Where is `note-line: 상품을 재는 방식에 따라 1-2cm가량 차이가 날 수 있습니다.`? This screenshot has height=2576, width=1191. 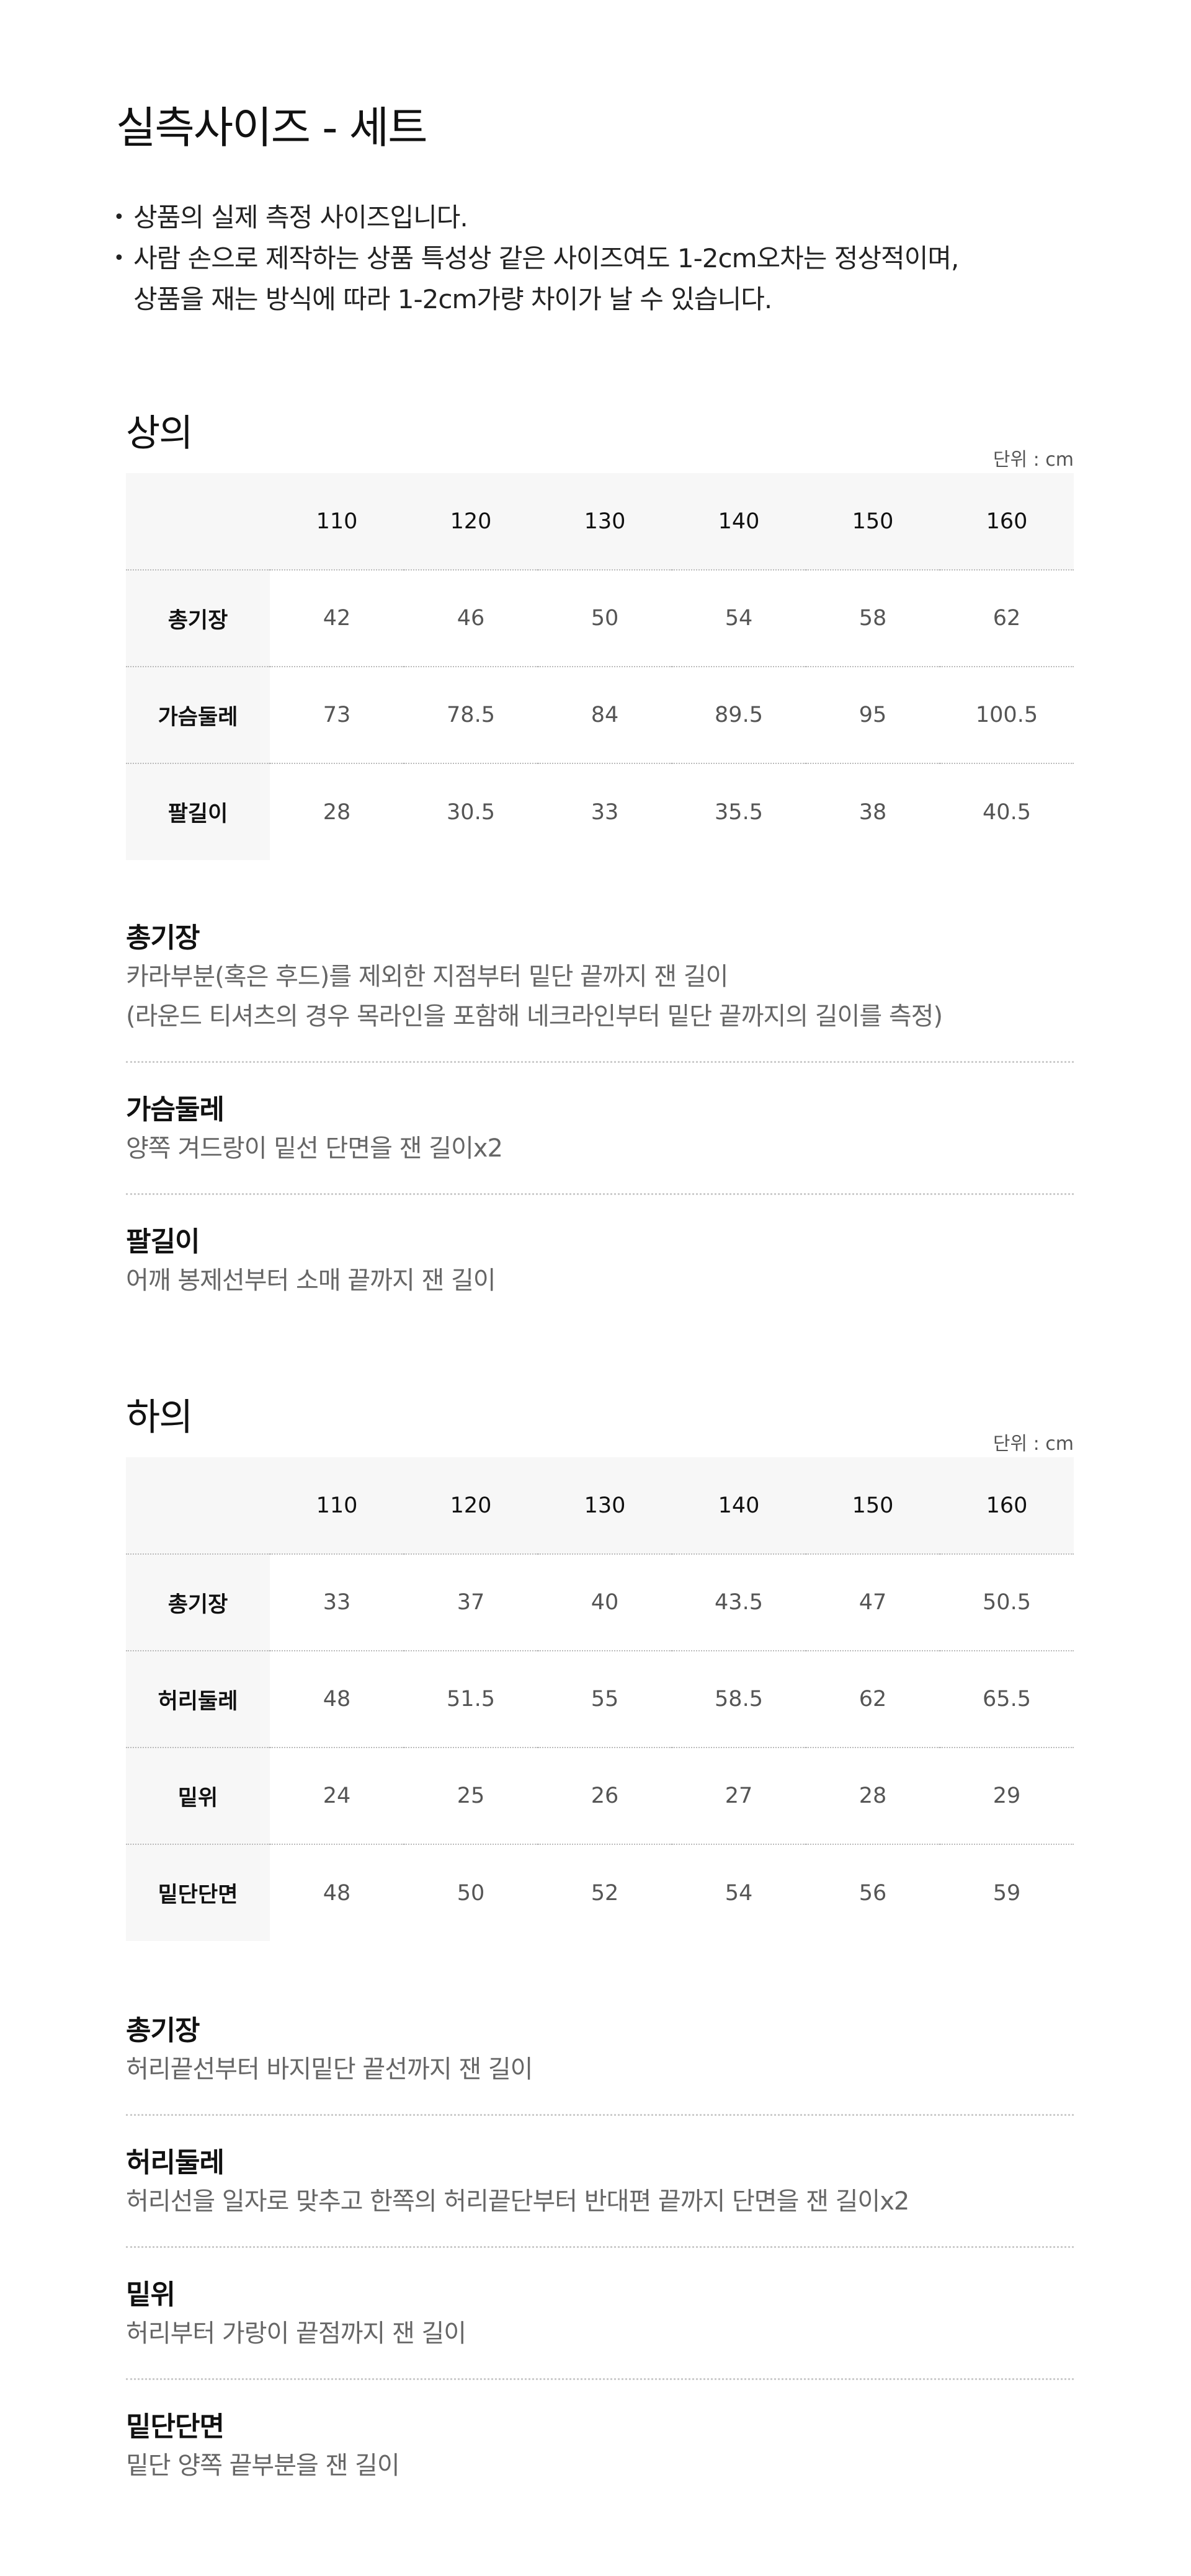
note-line: 상품을 재는 방식에 따라 1-2cm가량 차이가 날 수 있습니다. is located at coordinates (453, 299).